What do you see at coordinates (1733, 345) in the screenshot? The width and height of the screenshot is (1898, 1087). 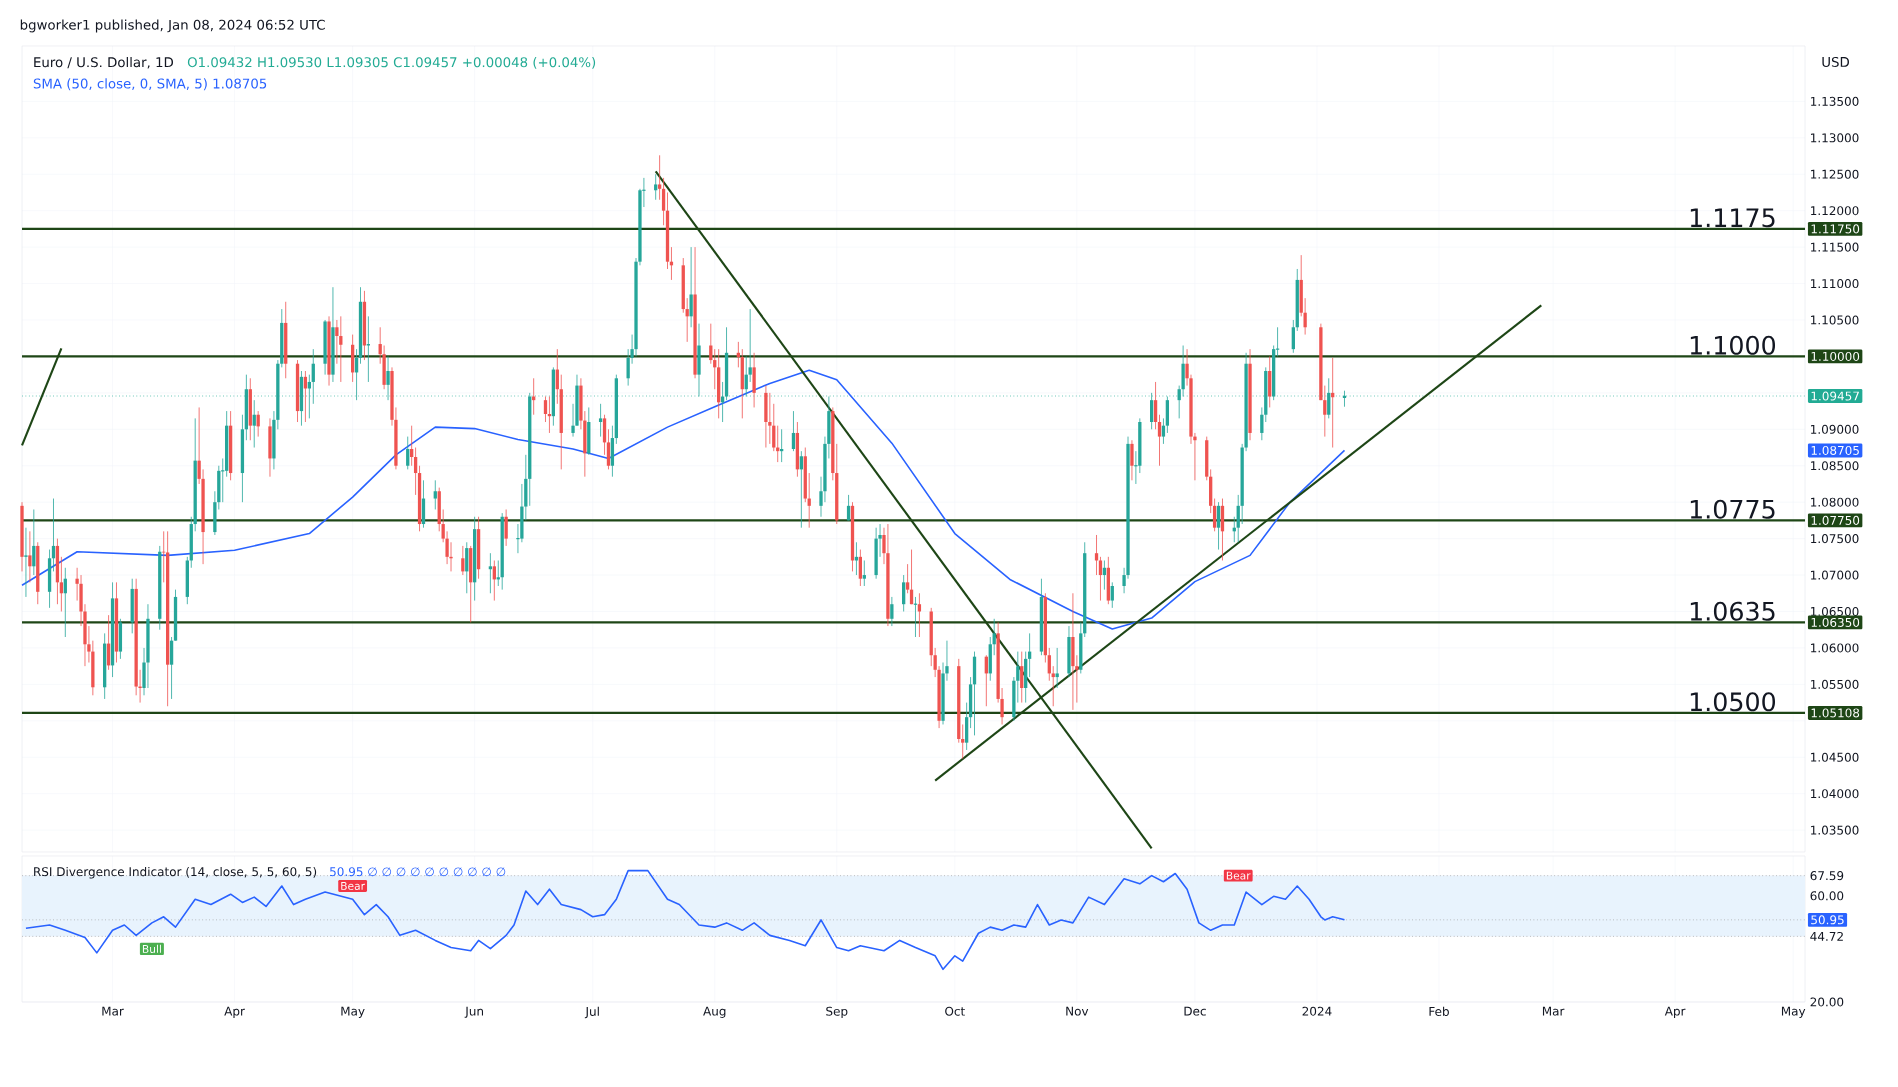 I see `annotation: 1.1000` at bounding box center [1733, 345].